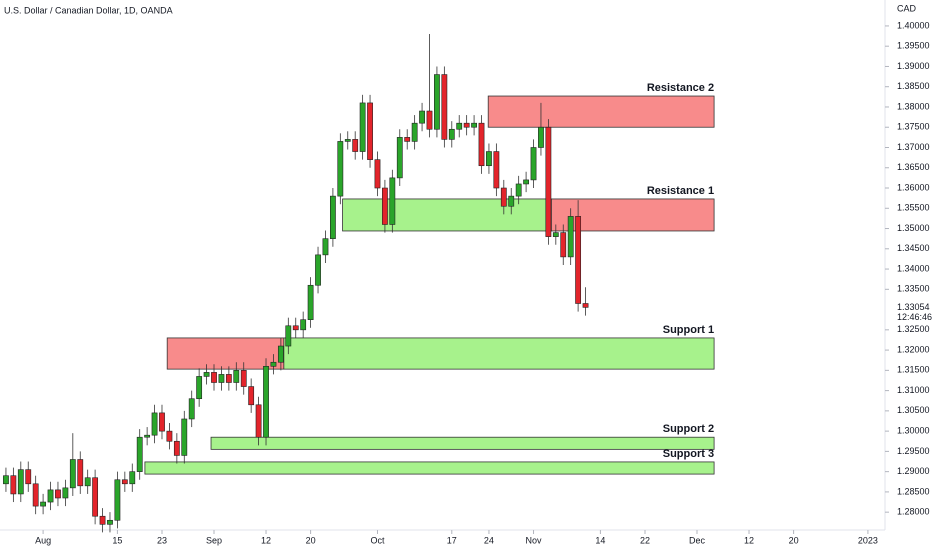 The image size is (932, 550). What do you see at coordinates (43, 540) in the screenshot?
I see `x-tick-label: Aug` at bounding box center [43, 540].